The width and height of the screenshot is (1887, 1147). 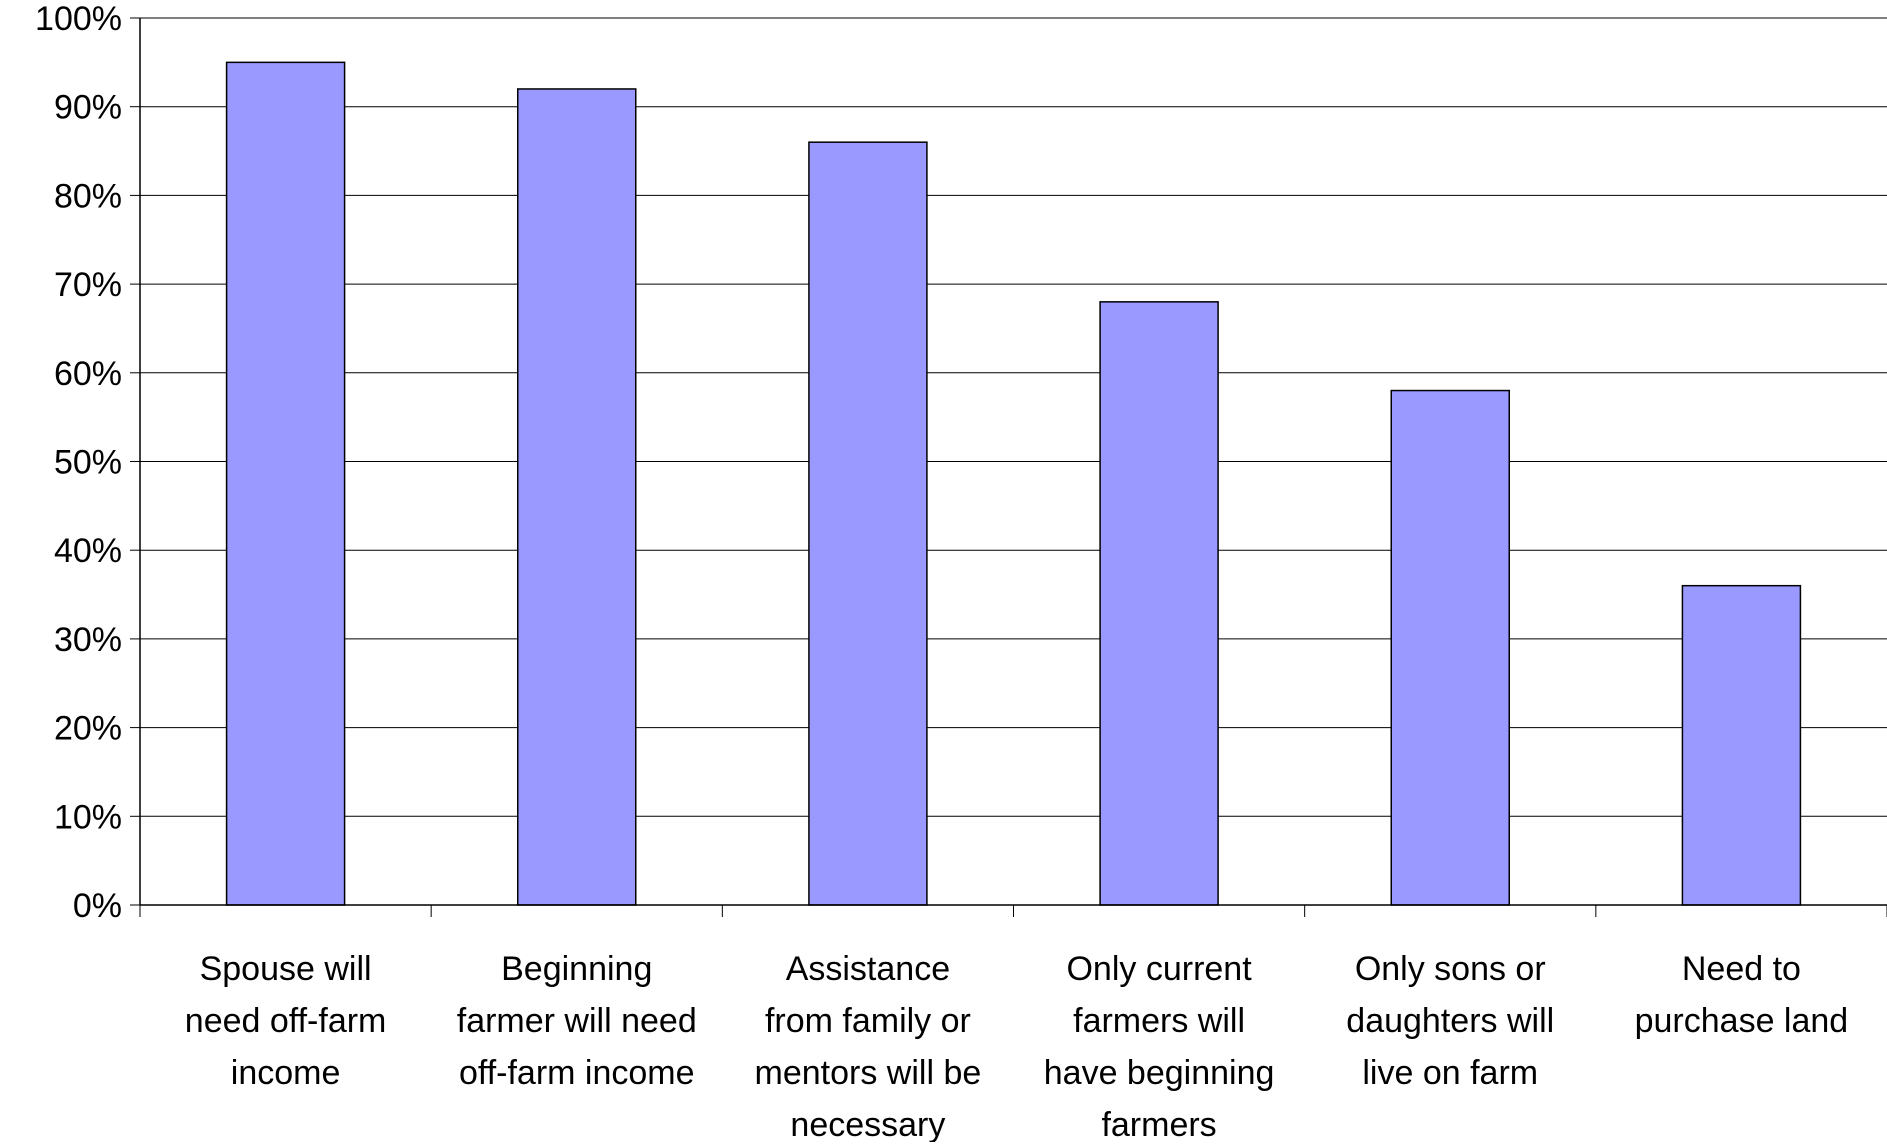 I want to click on x-category-label-line: Only current, so click(x=1159, y=969).